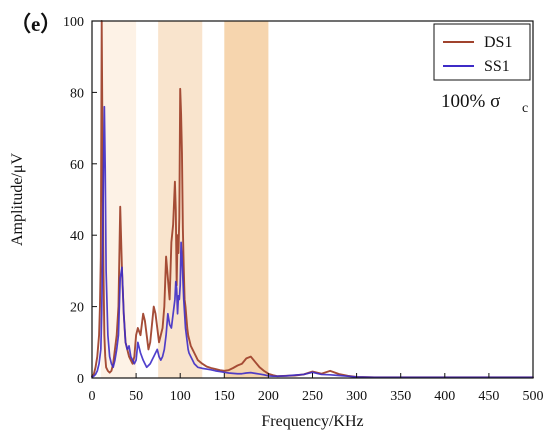 The width and height of the screenshot is (550, 438). Describe the element at coordinates (525, 108) in the screenshot. I see `annotation-subscript: c` at that location.